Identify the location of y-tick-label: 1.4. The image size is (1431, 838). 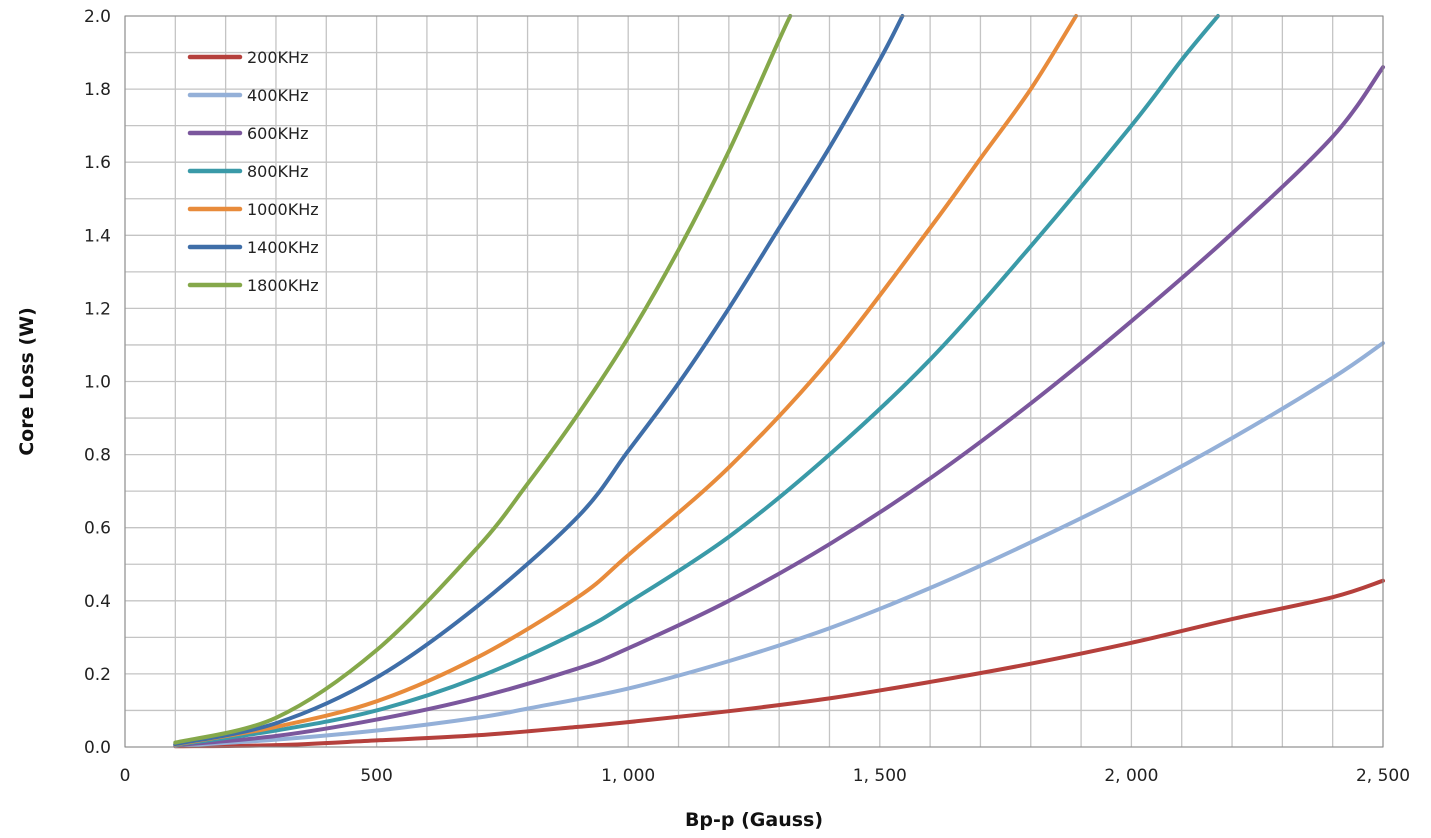
(97, 236).